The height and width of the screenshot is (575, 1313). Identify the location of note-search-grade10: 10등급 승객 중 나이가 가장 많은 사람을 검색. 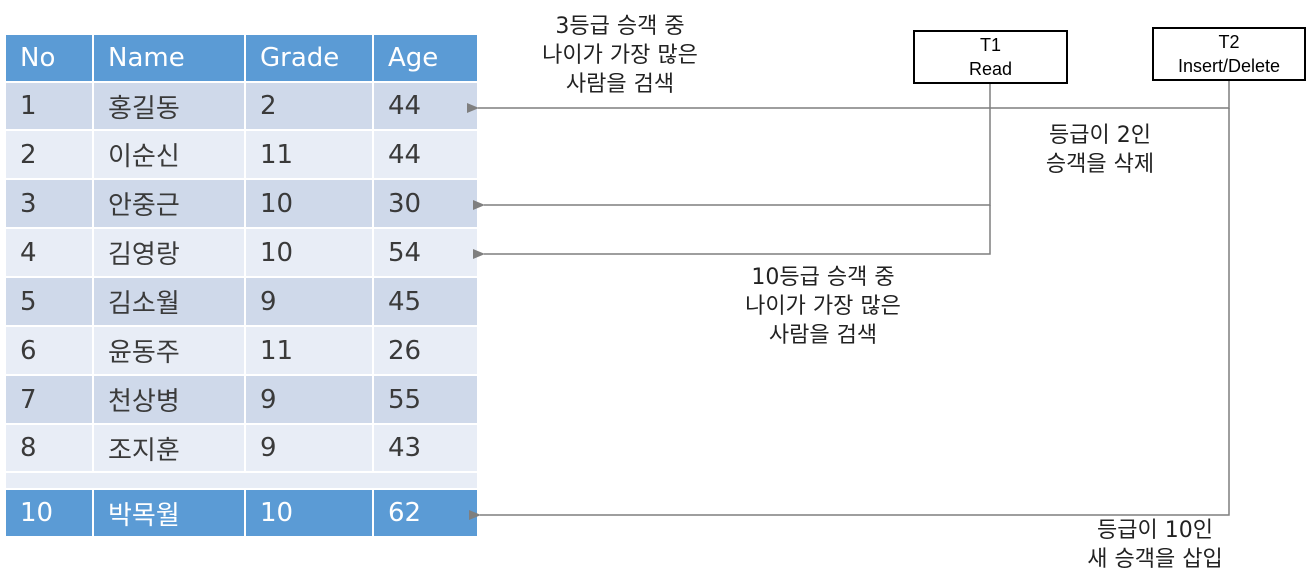
(823, 306).